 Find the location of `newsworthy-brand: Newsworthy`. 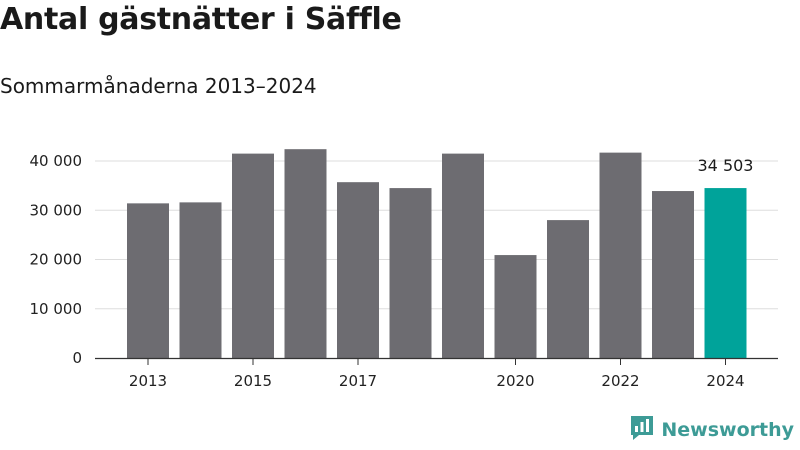

newsworthy-brand: Newsworthy is located at coordinates (712, 430).